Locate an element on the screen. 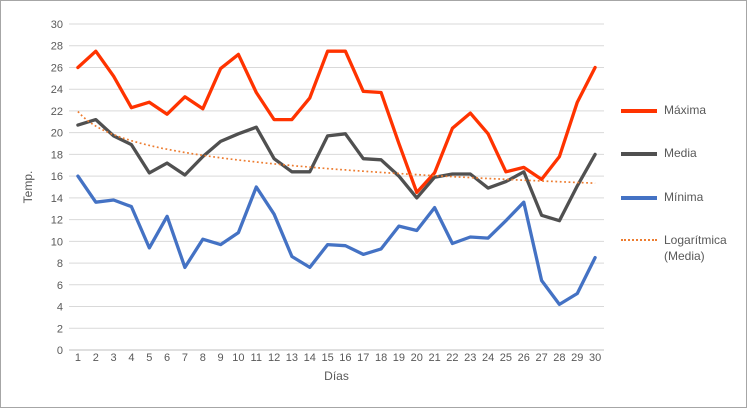  y-tick-label: 28 is located at coordinates (57, 47).